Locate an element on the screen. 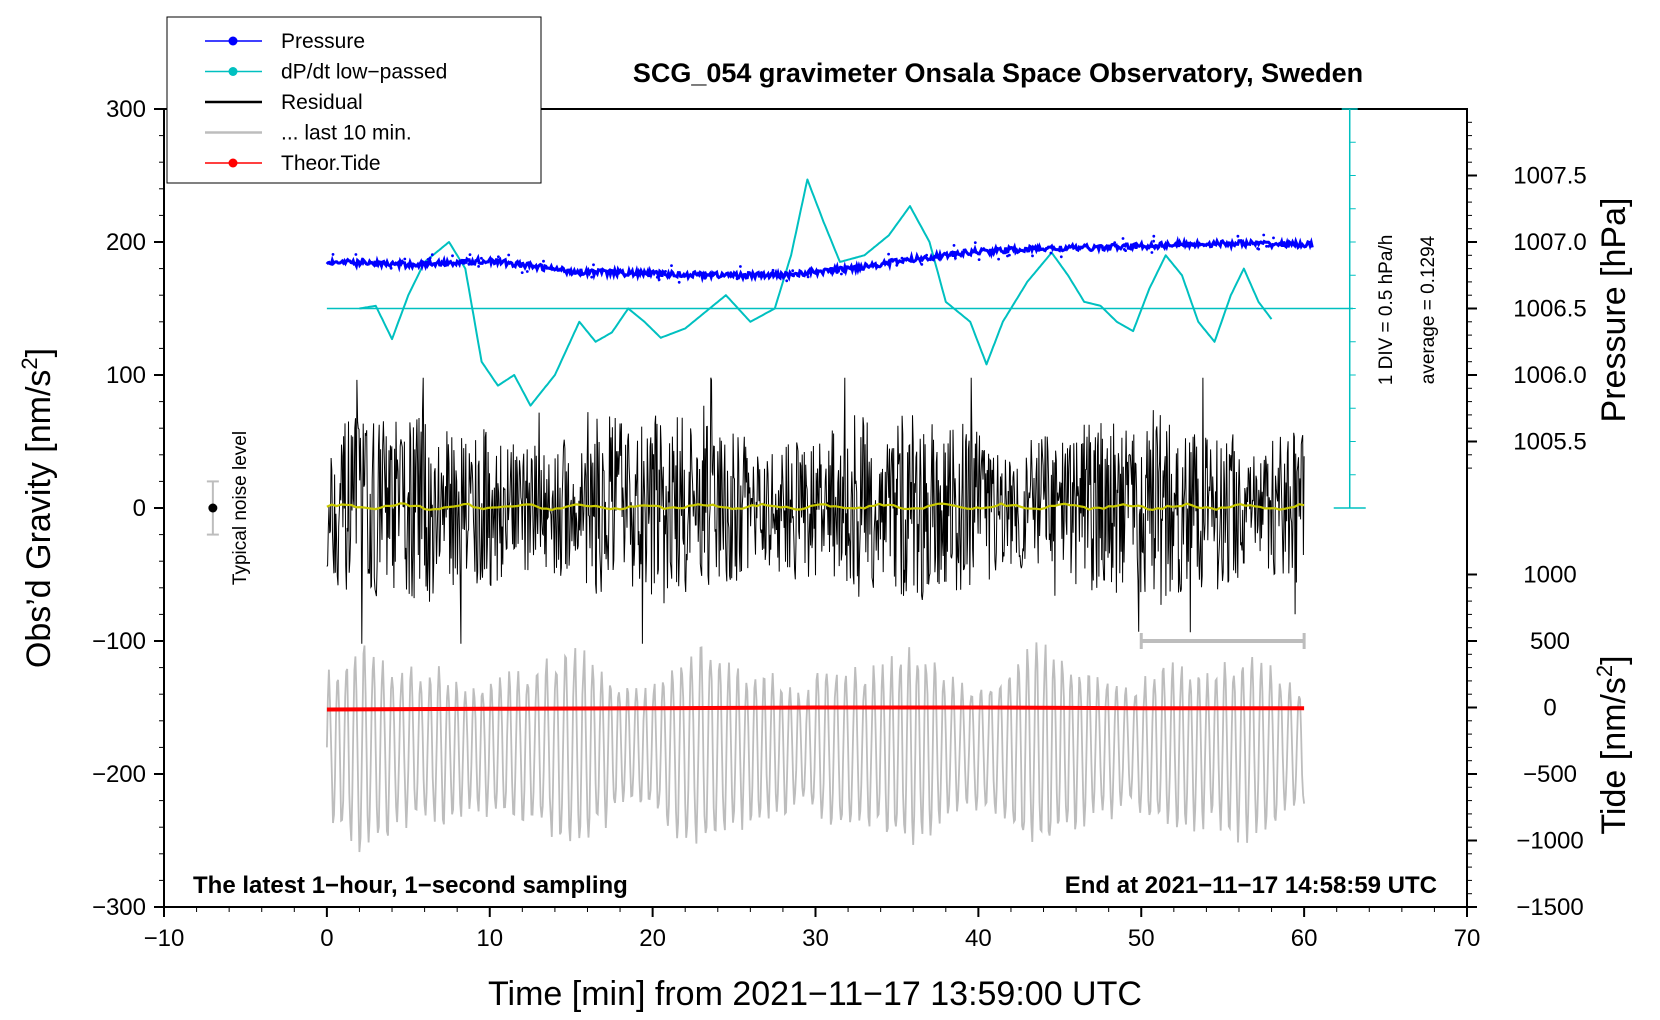 The image size is (1660, 1020). dpdt-series is located at coordinates (839, 292).